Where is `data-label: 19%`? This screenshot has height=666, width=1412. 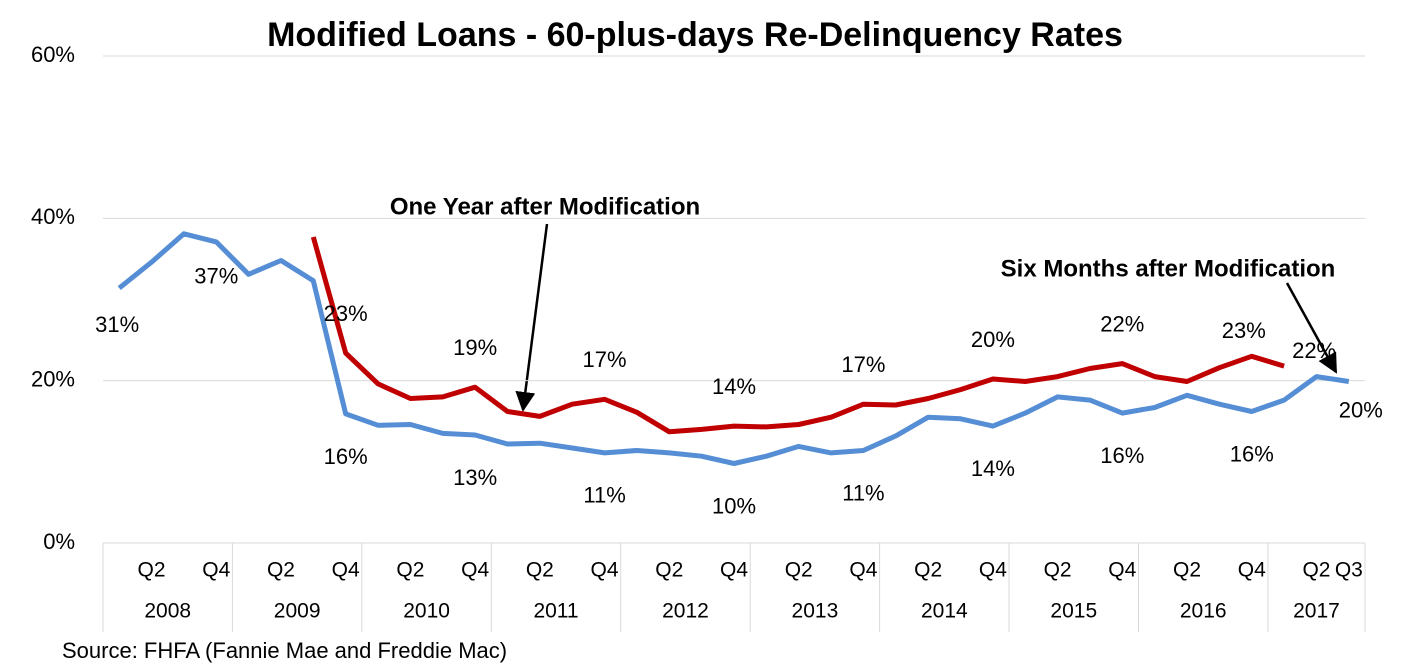 data-label: 19% is located at coordinates (475, 347).